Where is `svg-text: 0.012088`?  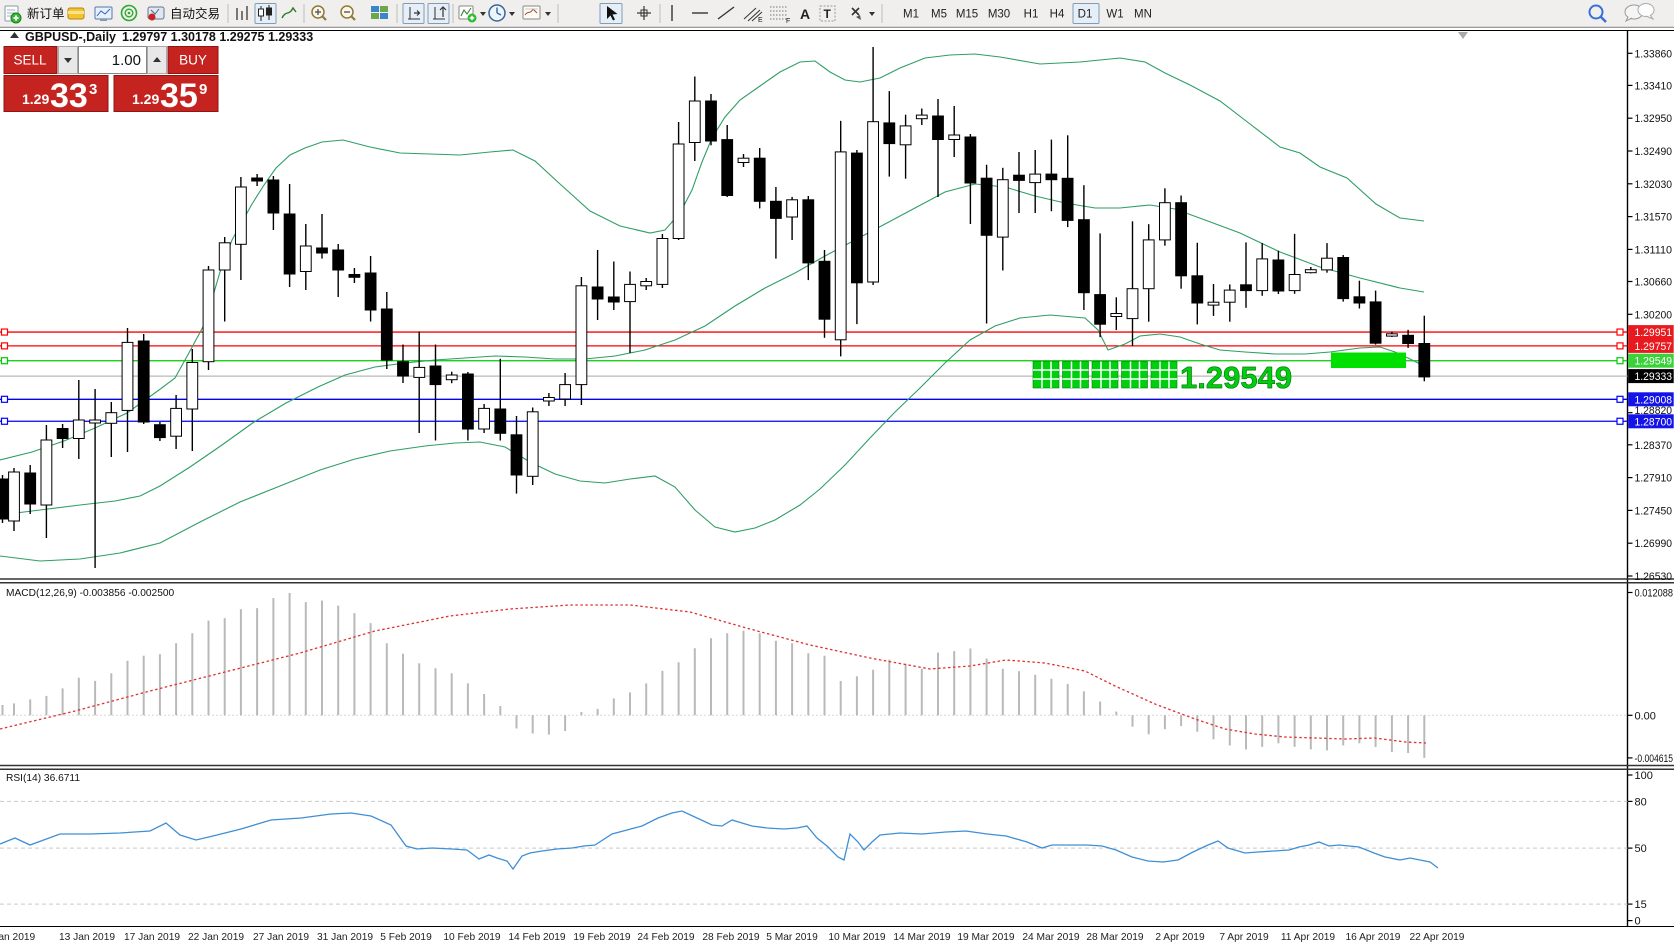
svg-text: 0.012088 is located at coordinates (1654, 594).